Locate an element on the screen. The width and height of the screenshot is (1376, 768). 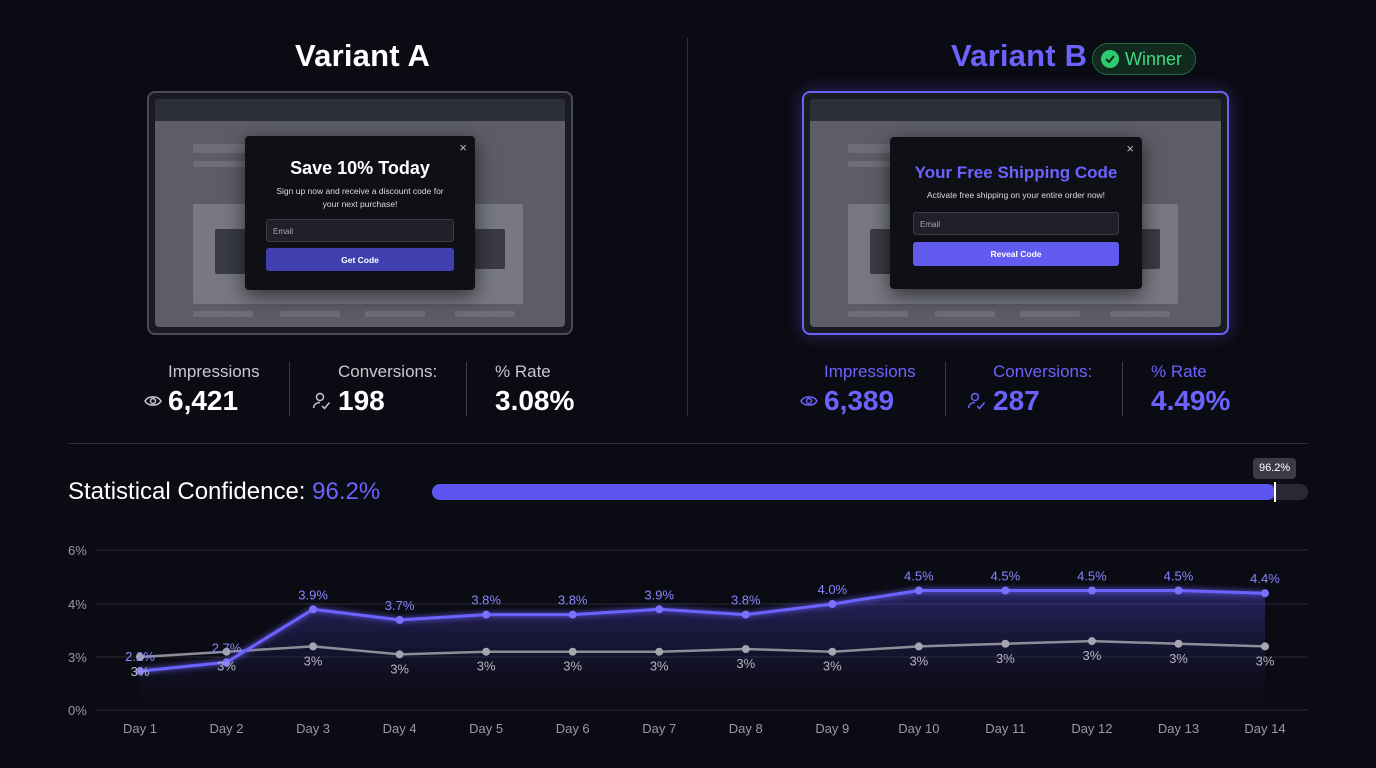
x-tick-label: Day 6 is located at coordinates (573, 728).